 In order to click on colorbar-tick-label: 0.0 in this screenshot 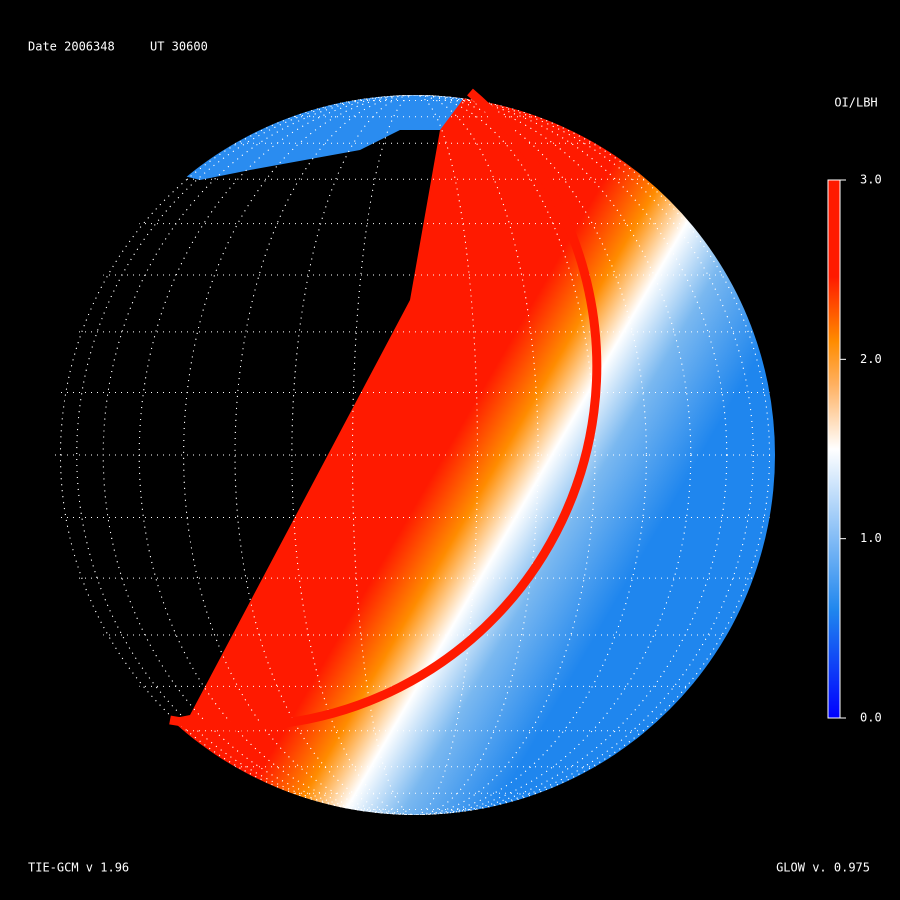, I will do `click(871, 718)`.